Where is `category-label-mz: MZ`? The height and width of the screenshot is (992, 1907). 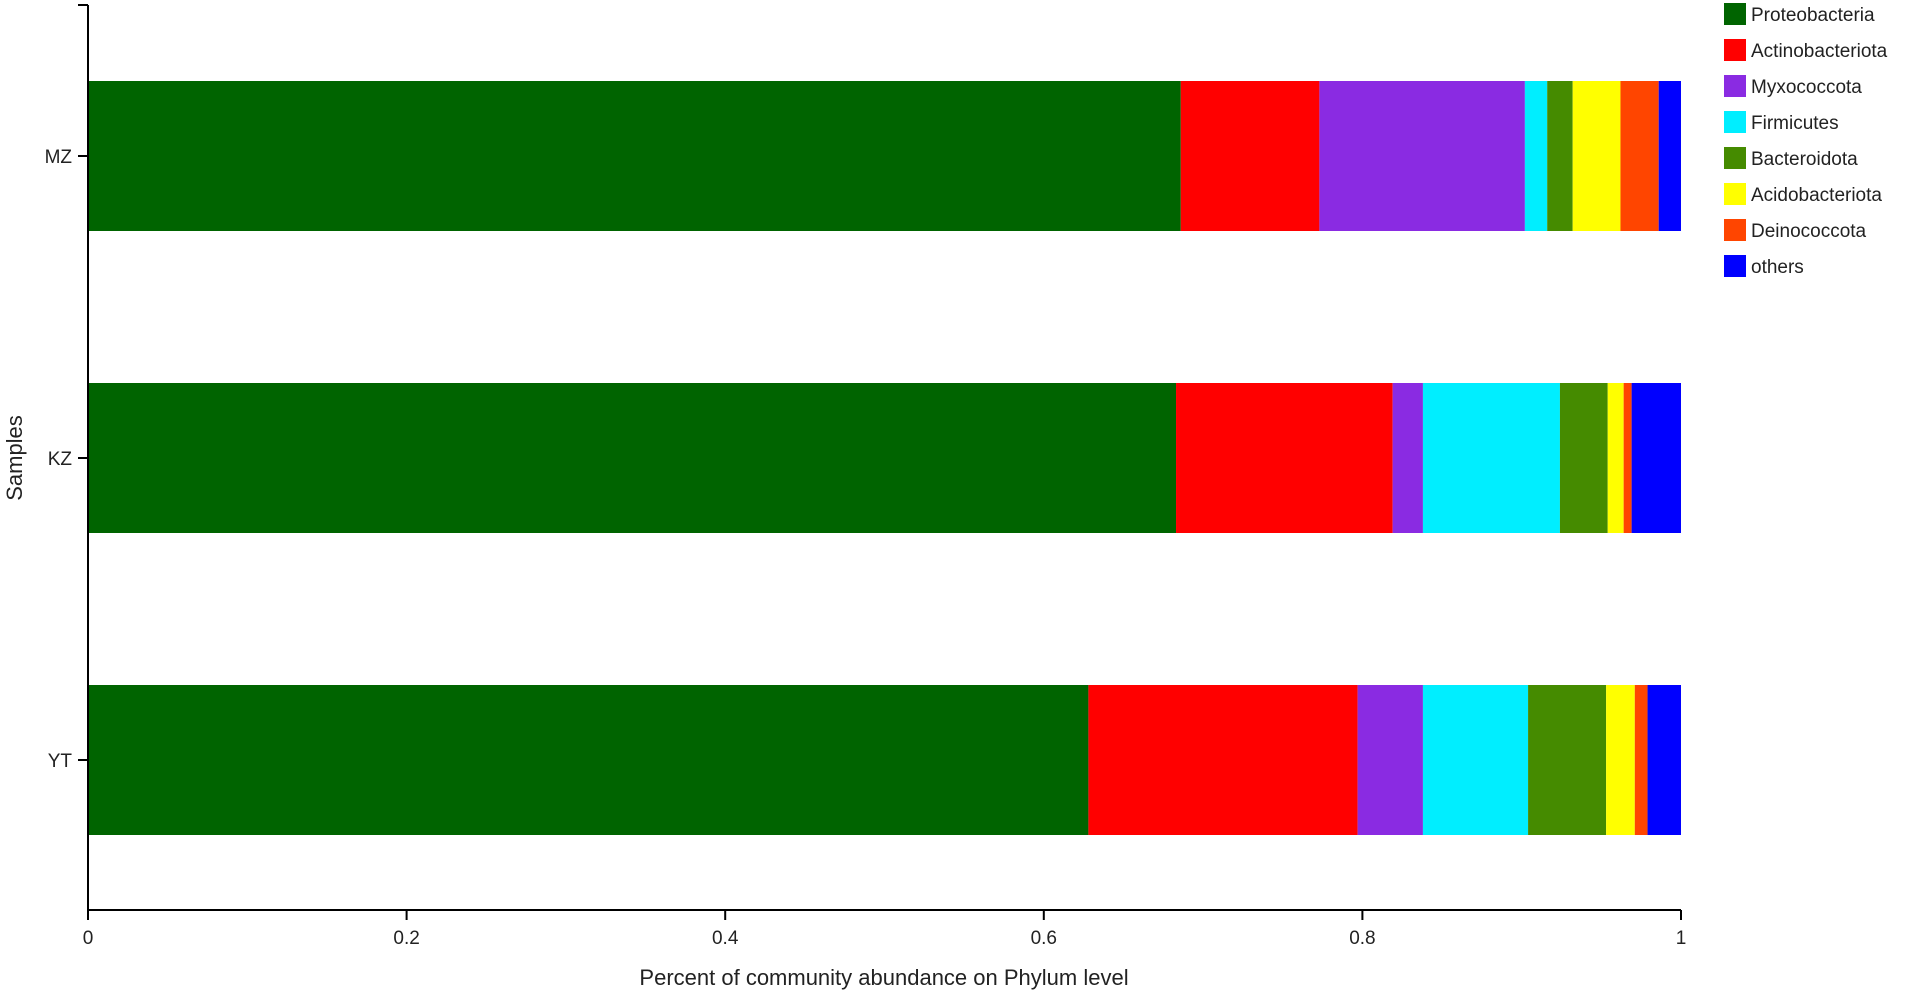
category-label-mz: MZ is located at coordinates (59, 157).